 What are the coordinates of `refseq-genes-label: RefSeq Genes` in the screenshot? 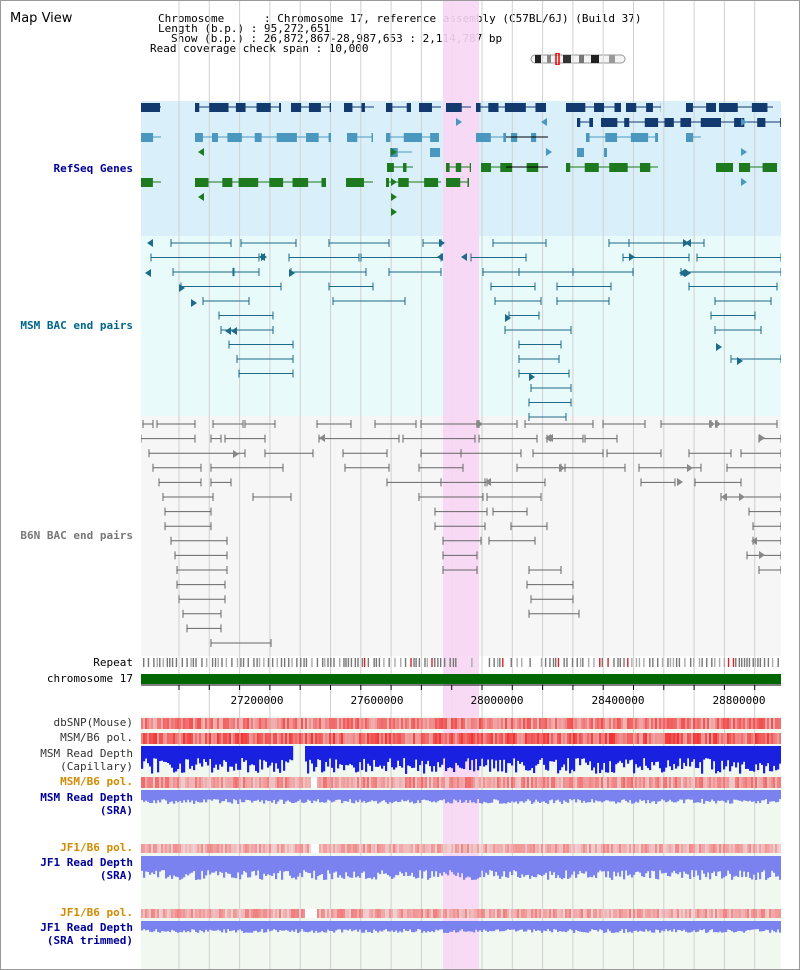 It's located at (93, 168).